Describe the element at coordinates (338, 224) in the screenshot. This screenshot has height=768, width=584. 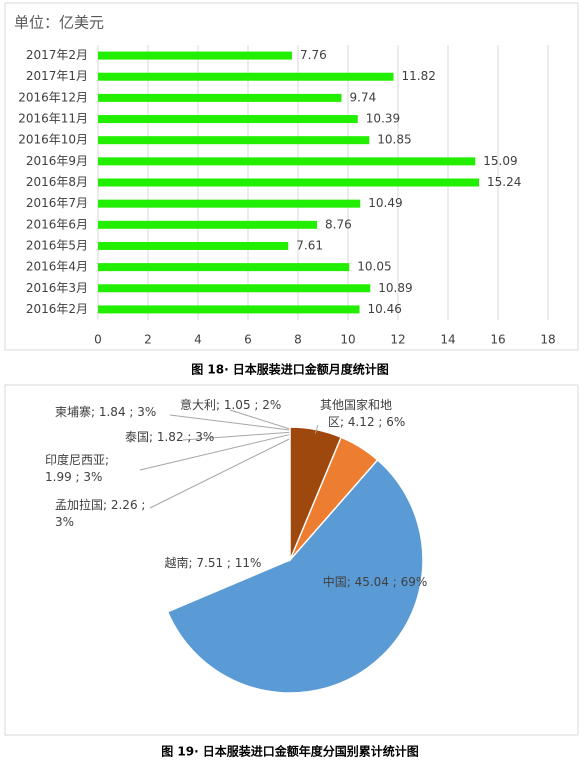
I see `data-label: 8.76` at that location.